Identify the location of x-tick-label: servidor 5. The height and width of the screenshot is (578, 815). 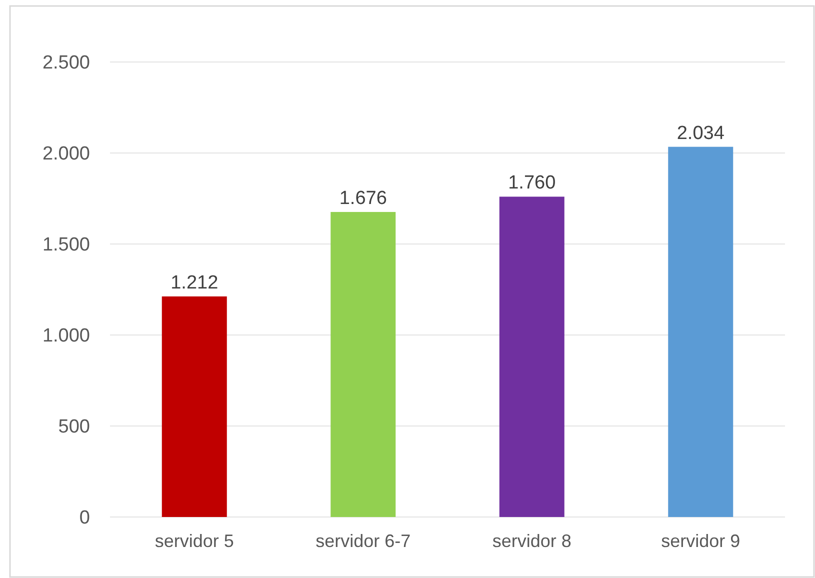
(194, 541).